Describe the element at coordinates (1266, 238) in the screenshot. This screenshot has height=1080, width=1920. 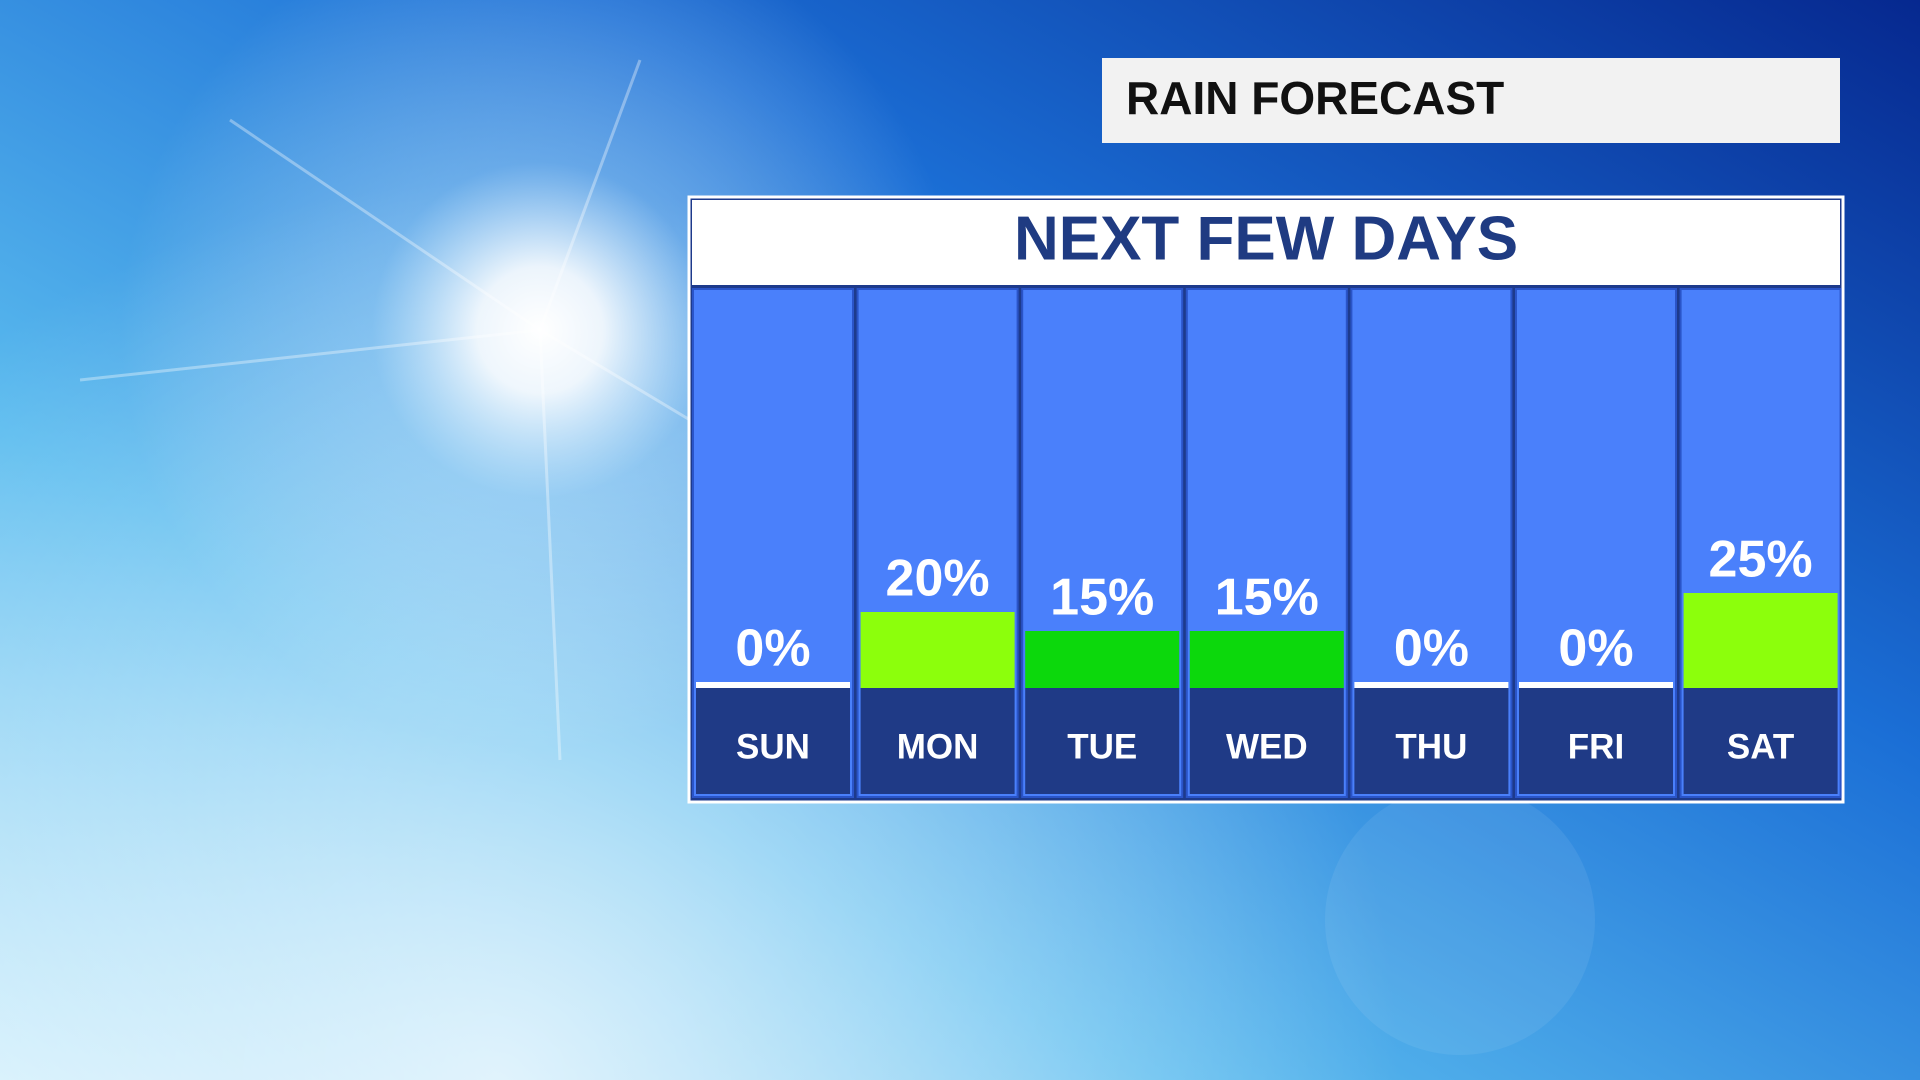
I see `chart-subtitle: NEXT FEW DAYS` at that location.